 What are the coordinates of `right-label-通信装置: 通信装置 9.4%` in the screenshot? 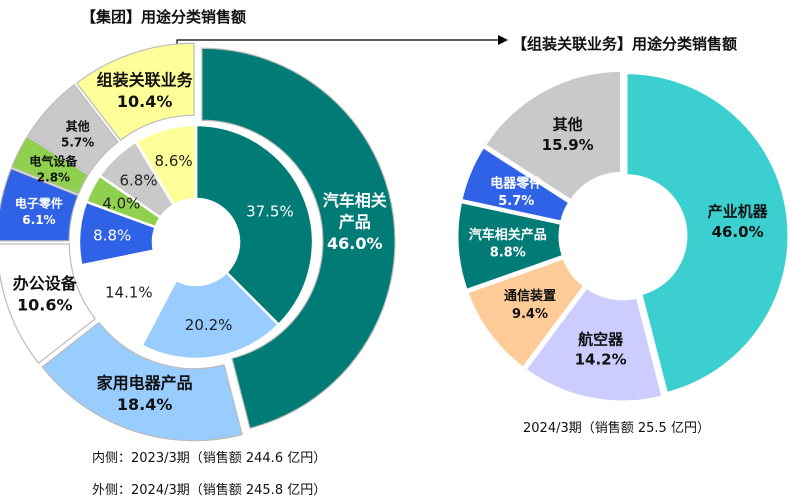 It's located at (530, 305).